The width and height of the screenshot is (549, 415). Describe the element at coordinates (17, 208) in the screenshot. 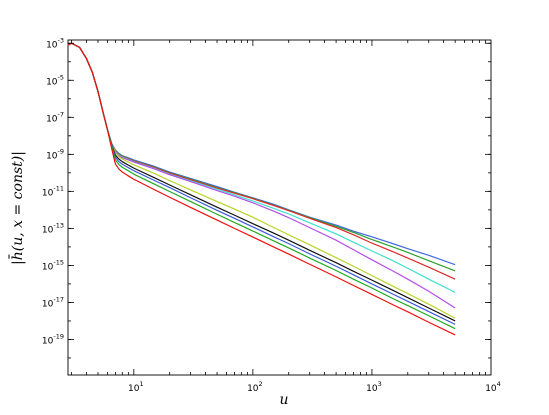

I see `y-axis-label: |h̄(u, x = const)|` at that location.